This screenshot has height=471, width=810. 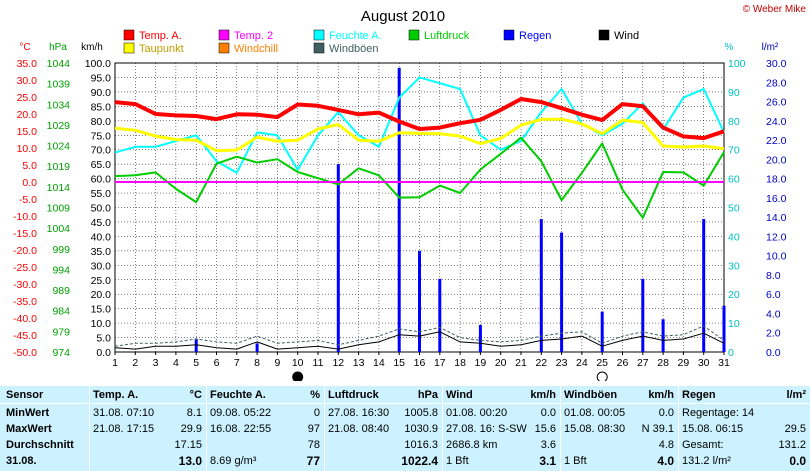 What do you see at coordinates (61, 332) in the screenshot?
I see `tick-label-hpa: 979` at bounding box center [61, 332].